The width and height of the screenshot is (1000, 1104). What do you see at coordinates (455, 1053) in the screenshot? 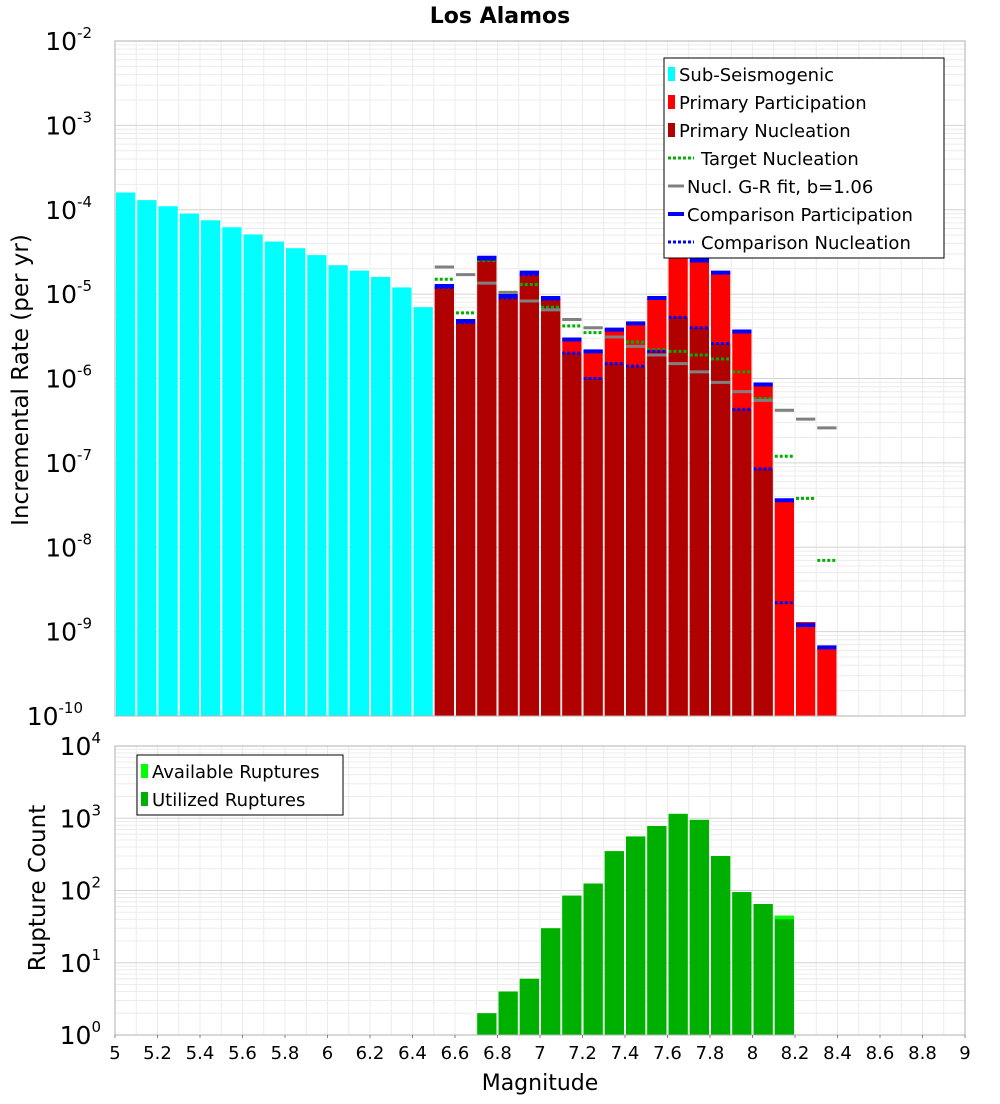
I see `x-tick-label: 6.6` at bounding box center [455, 1053].